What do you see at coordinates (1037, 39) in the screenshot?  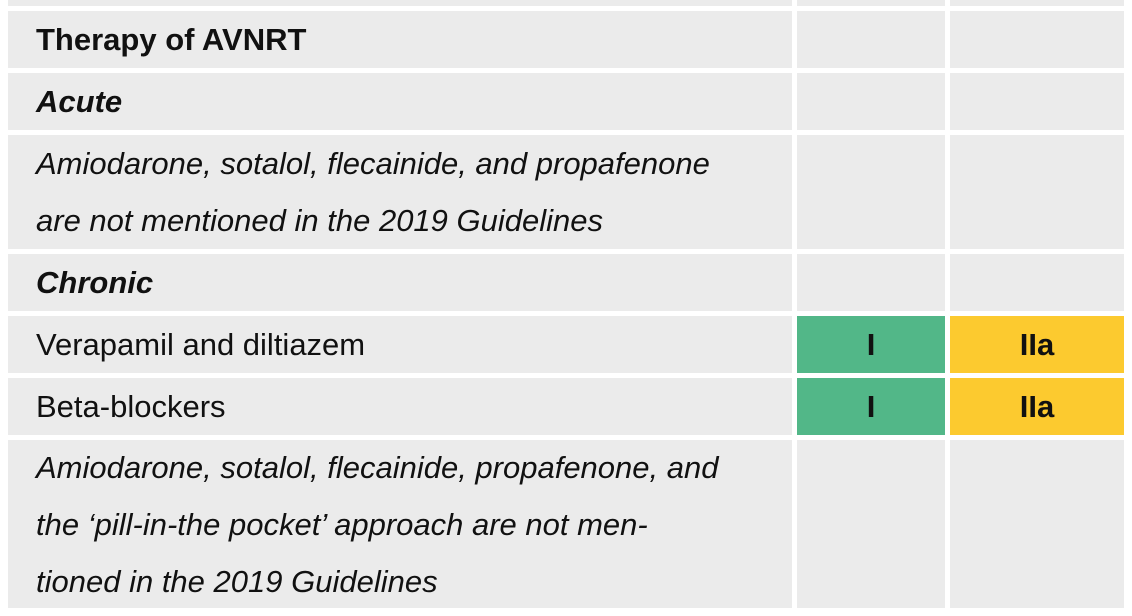 I see `title-cell-col3` at bounding box center [1037, 39].